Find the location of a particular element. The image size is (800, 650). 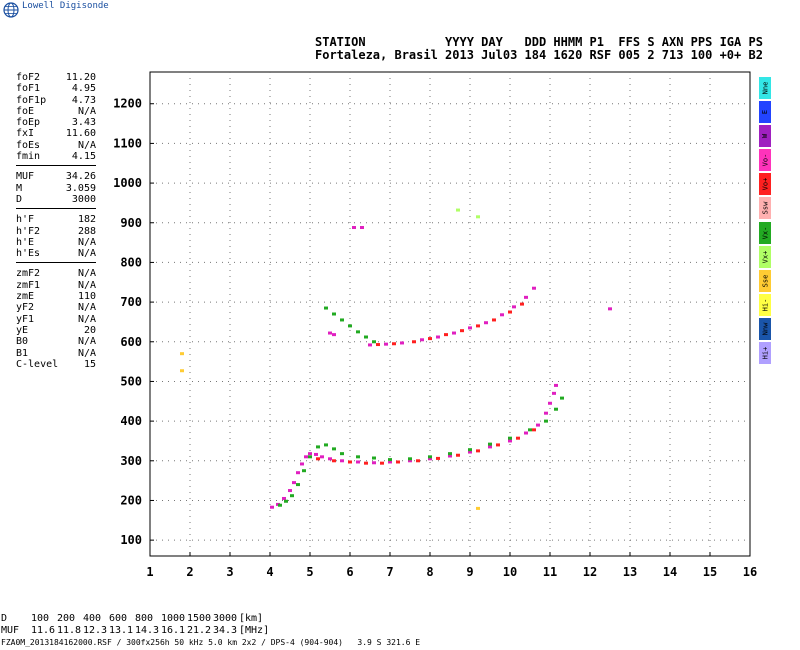

param-row: zmF1 N/A is located at coordinates (56, 285).